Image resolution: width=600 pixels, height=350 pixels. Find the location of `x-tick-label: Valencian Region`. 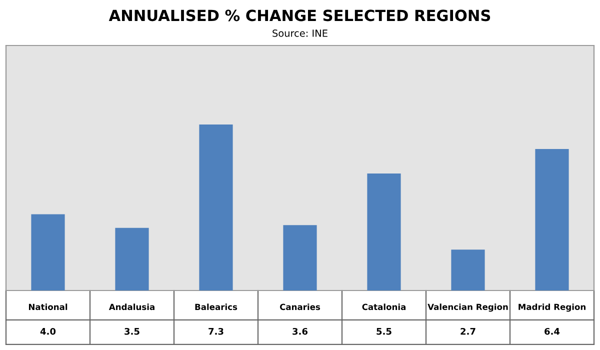

x-tick-label: Valencian Region is located at coordinates (468, 308).